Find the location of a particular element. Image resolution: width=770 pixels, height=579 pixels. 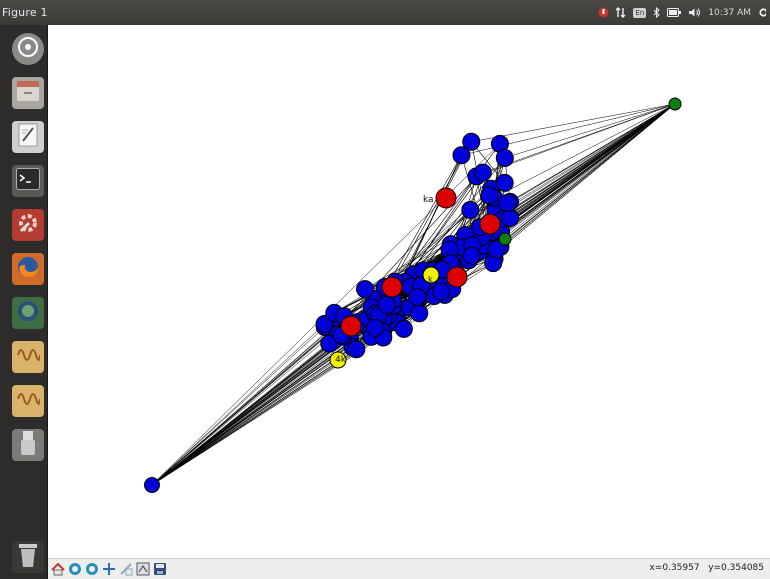

signal-app-icon is located at coordinates (28, 357).